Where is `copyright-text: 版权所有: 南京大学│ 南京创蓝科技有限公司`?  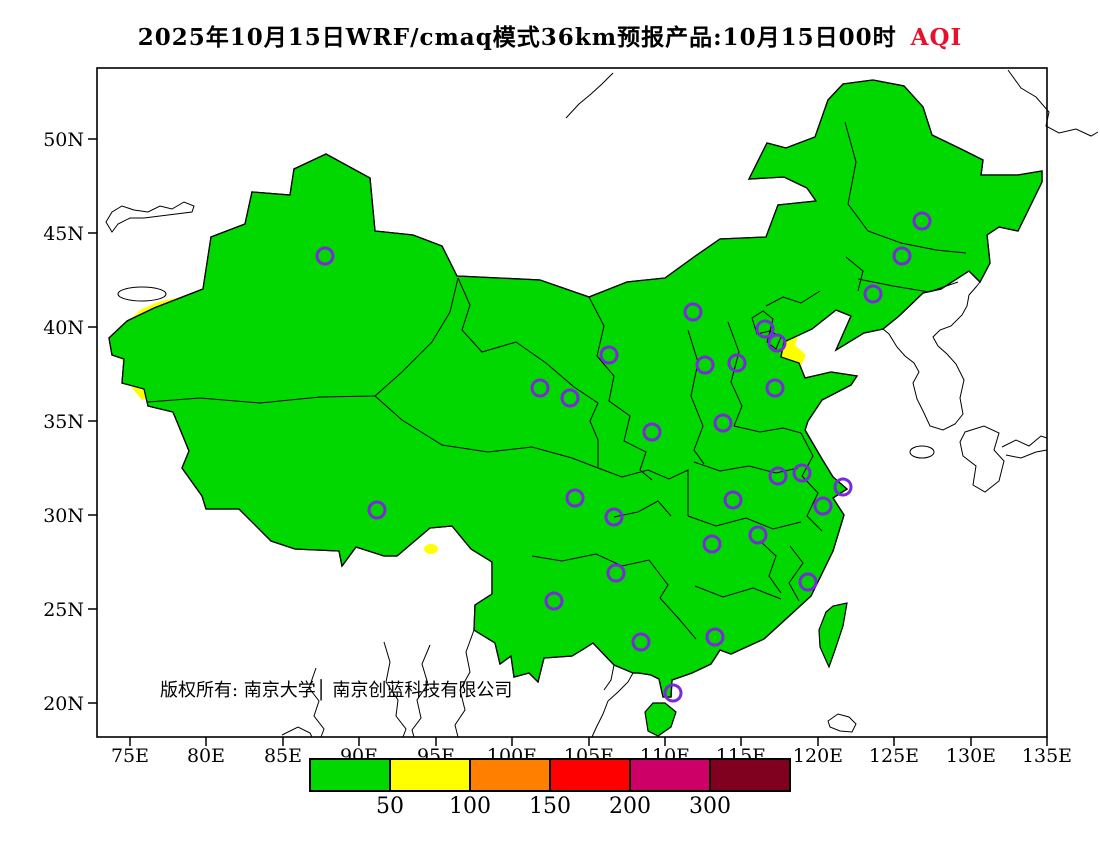 copyright-text: 版权所有: 南京大学│ 南京创蓝科技有限公司 is located at coordinates (336, 690).